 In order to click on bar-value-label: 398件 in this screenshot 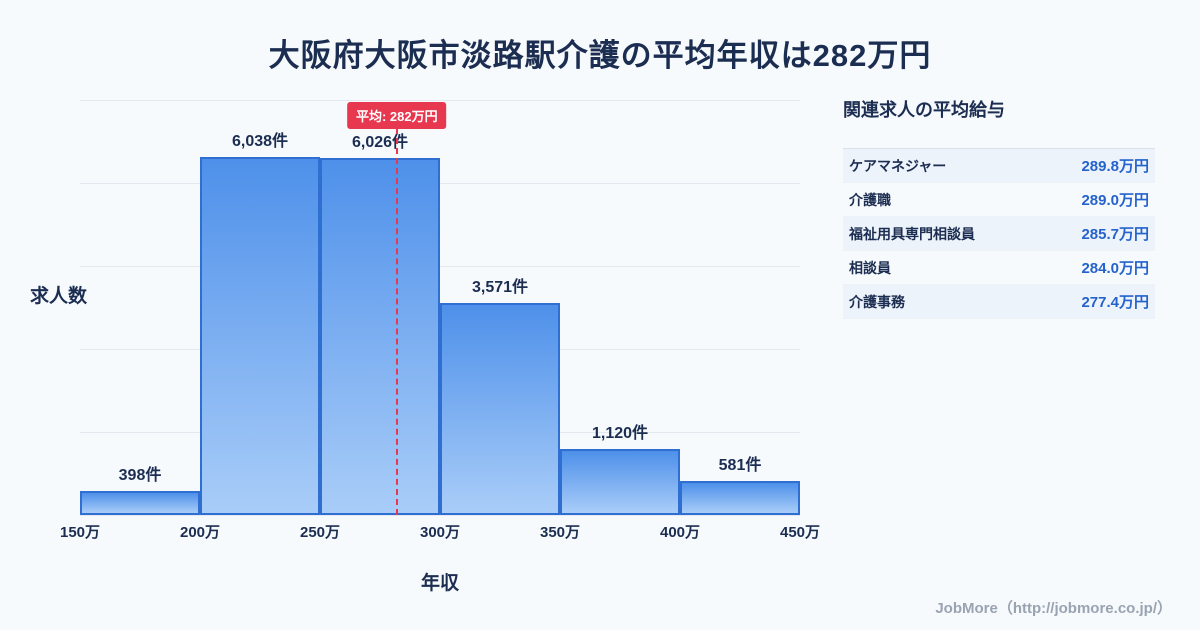, I will do `click(140, 476)`.